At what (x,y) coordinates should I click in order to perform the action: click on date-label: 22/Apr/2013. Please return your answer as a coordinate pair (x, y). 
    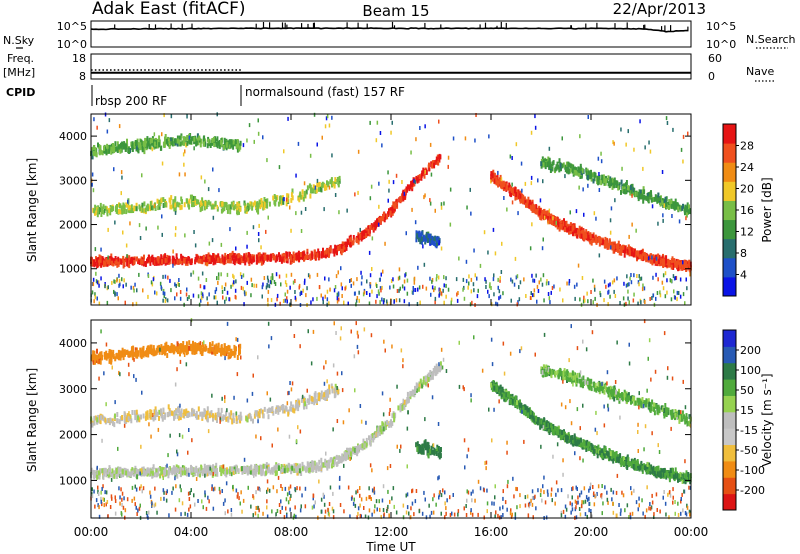
    Looking at the image, I should click on (659, 9).